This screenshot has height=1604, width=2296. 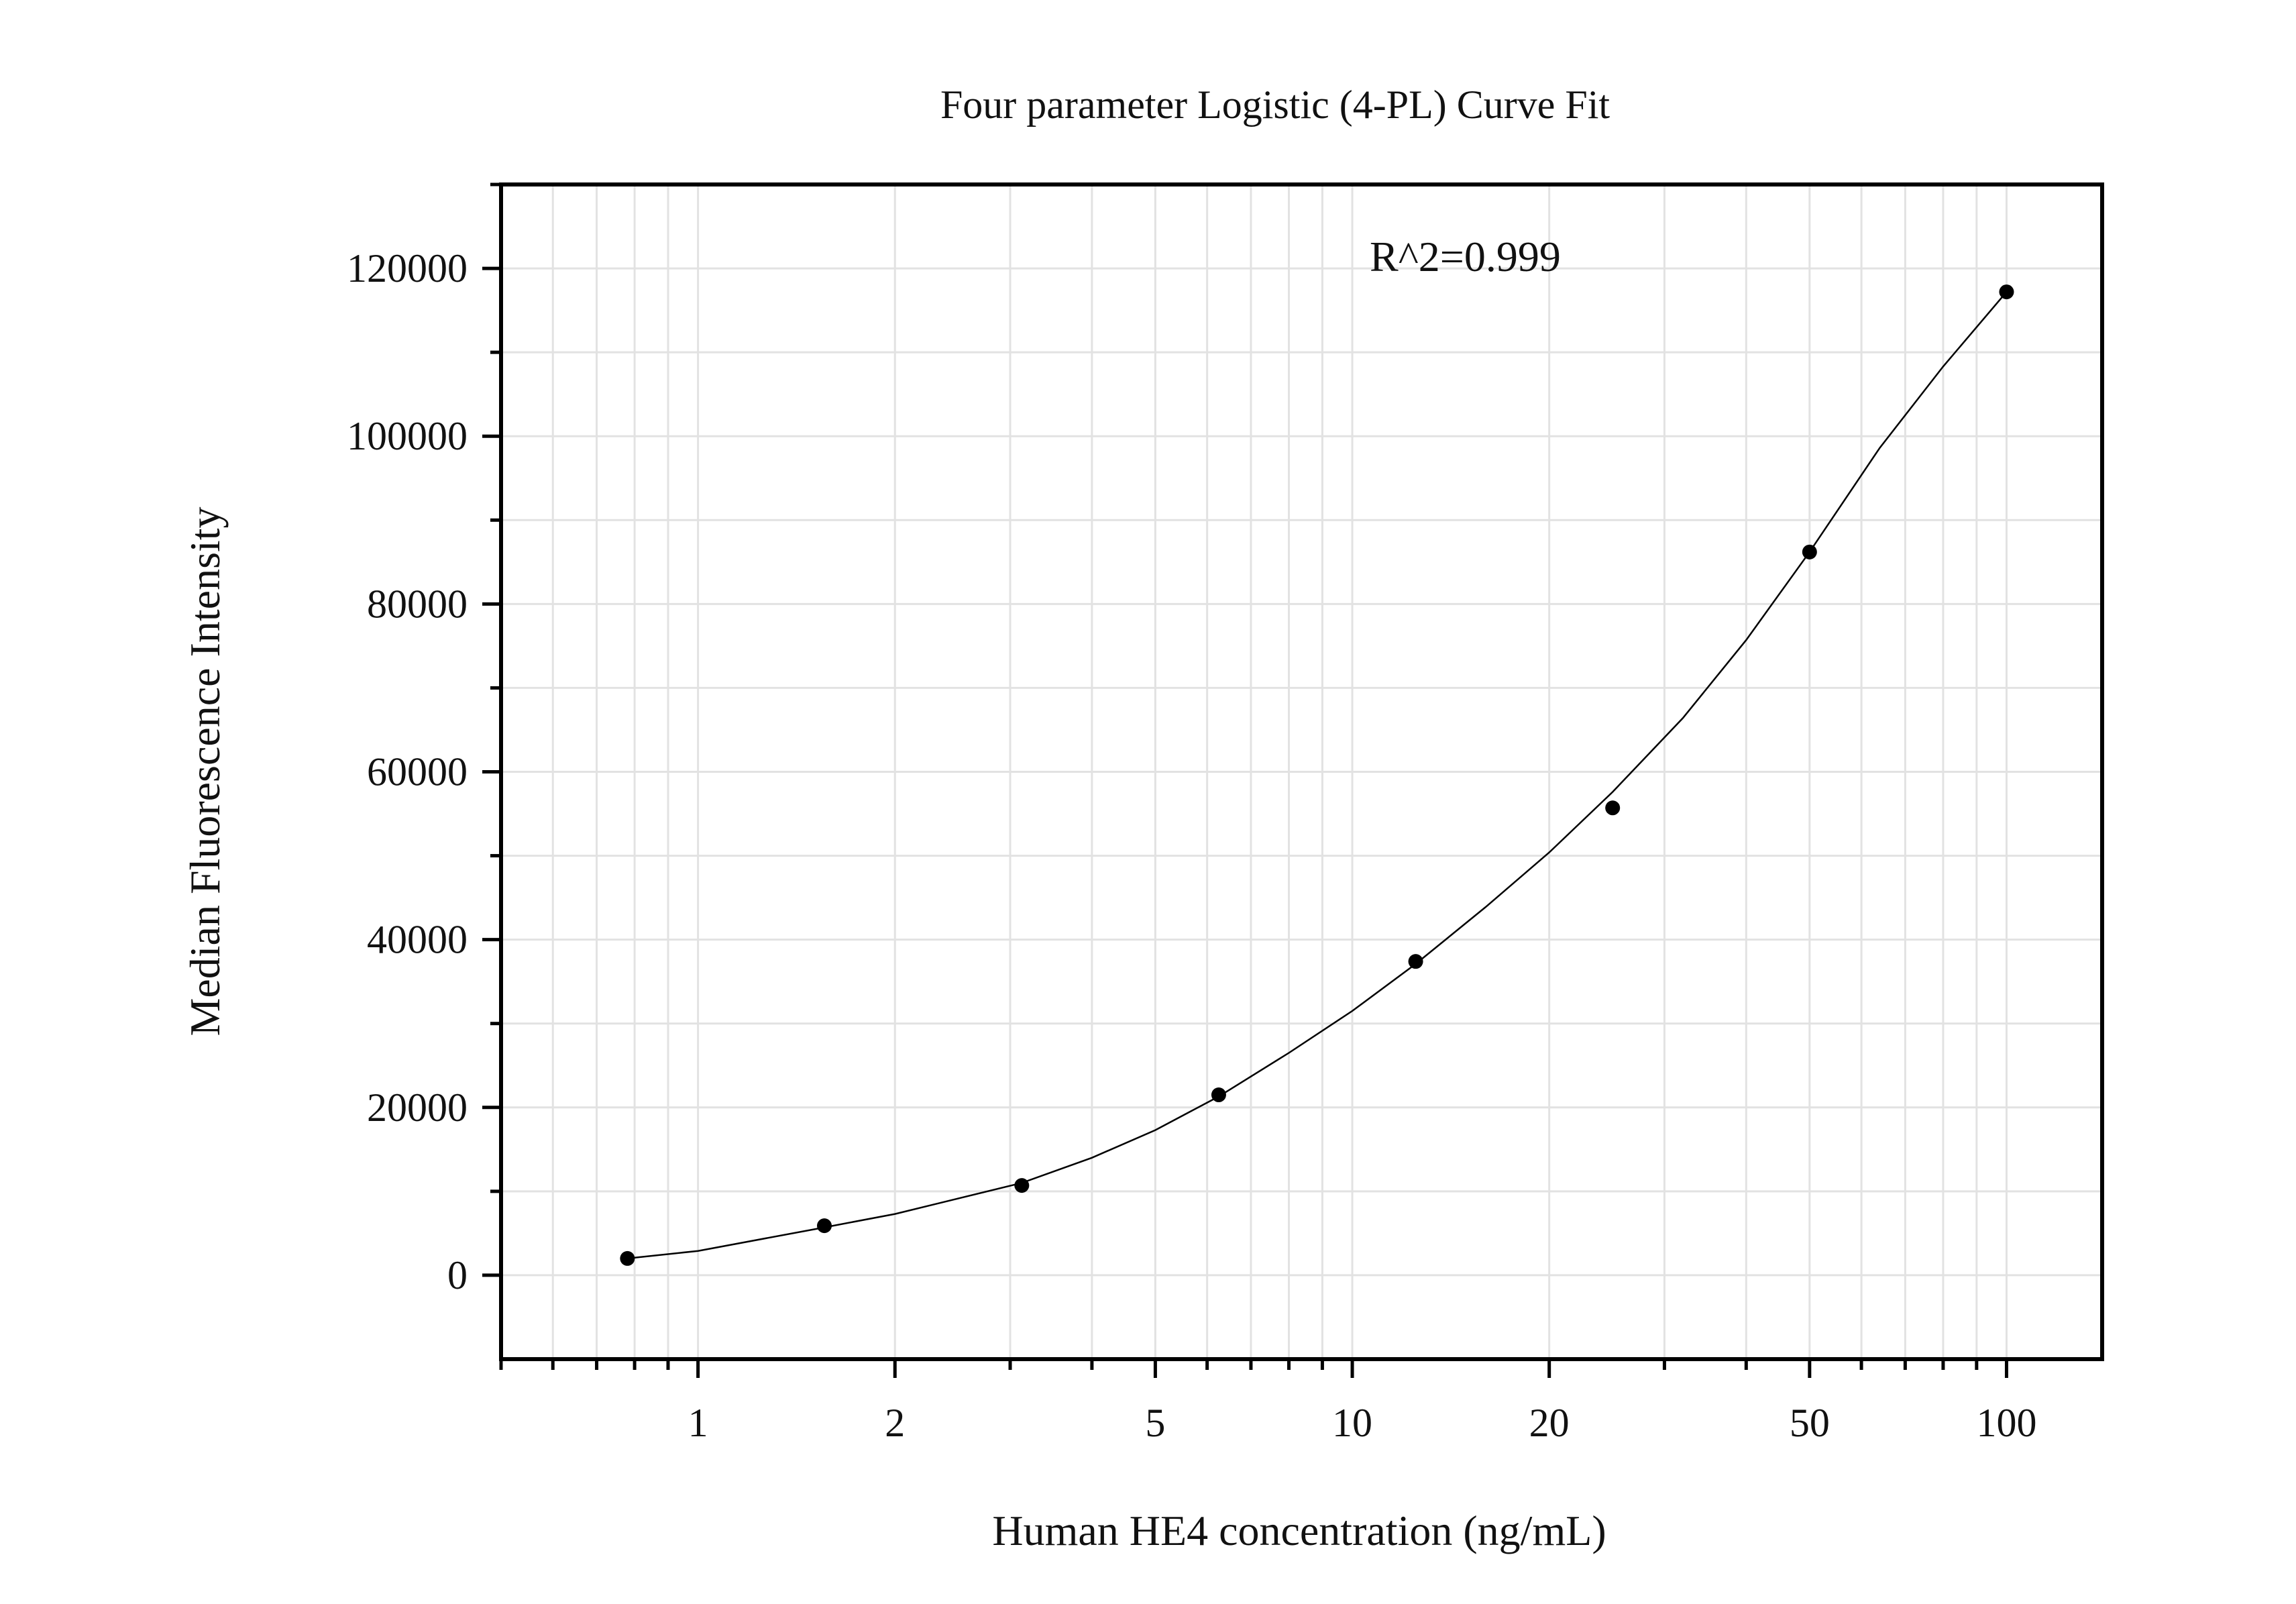 I want to click on x-tick-label: 2, so click(x=895, y=1423).